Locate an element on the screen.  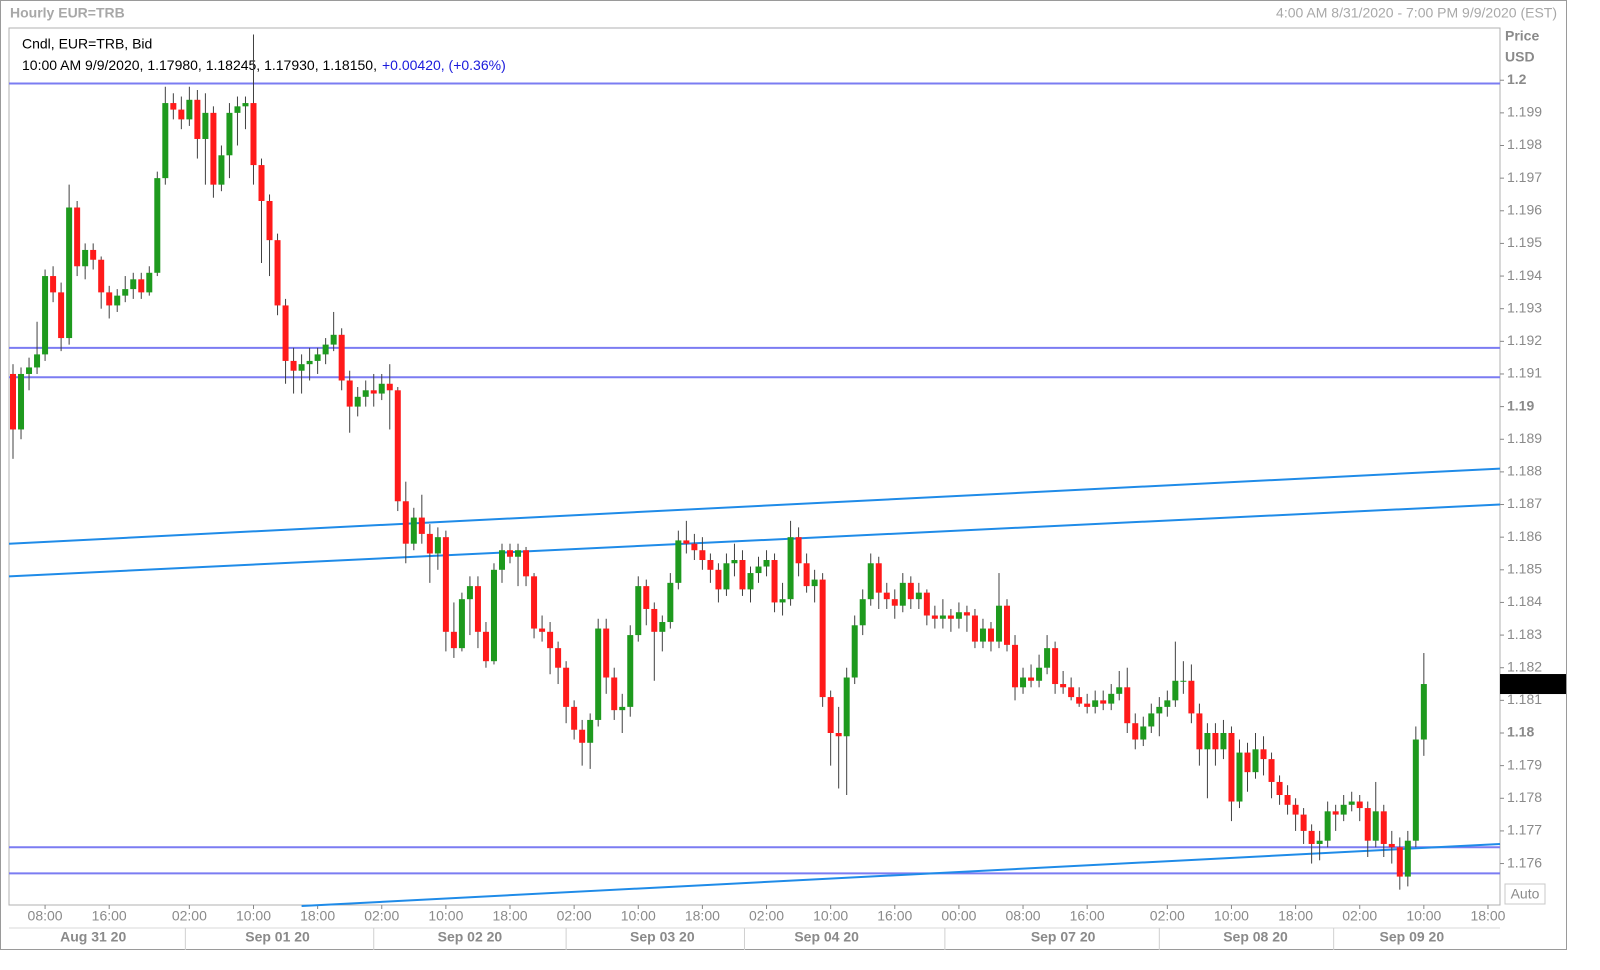
date-label: Sep 02 20 is located at coordinates (470, 937).